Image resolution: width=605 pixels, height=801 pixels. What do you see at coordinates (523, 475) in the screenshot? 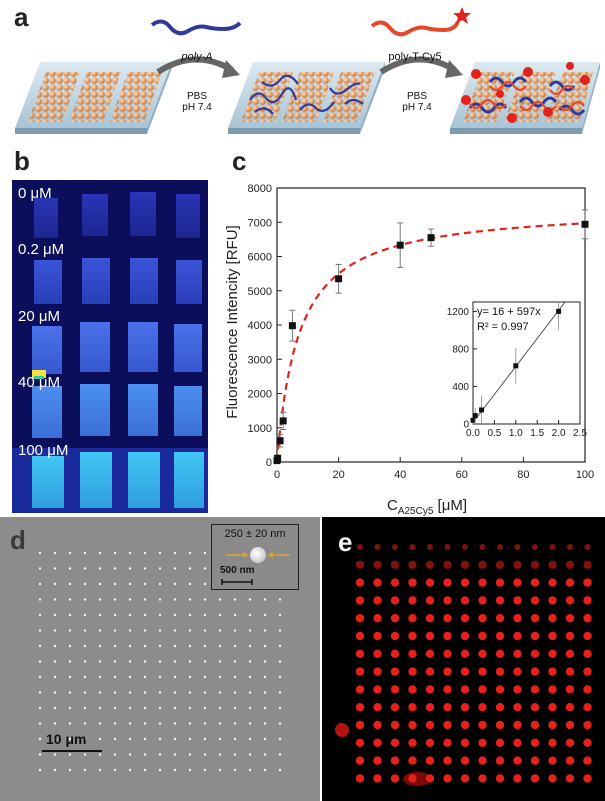
I see `x-tick-label: 80` at bounding box center [523, 475].